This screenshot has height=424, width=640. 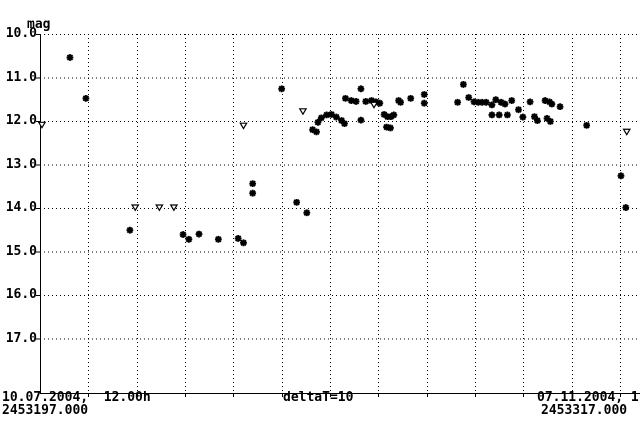 I want to click on y-tick-label: 11.0, so click(x=21, y=77).